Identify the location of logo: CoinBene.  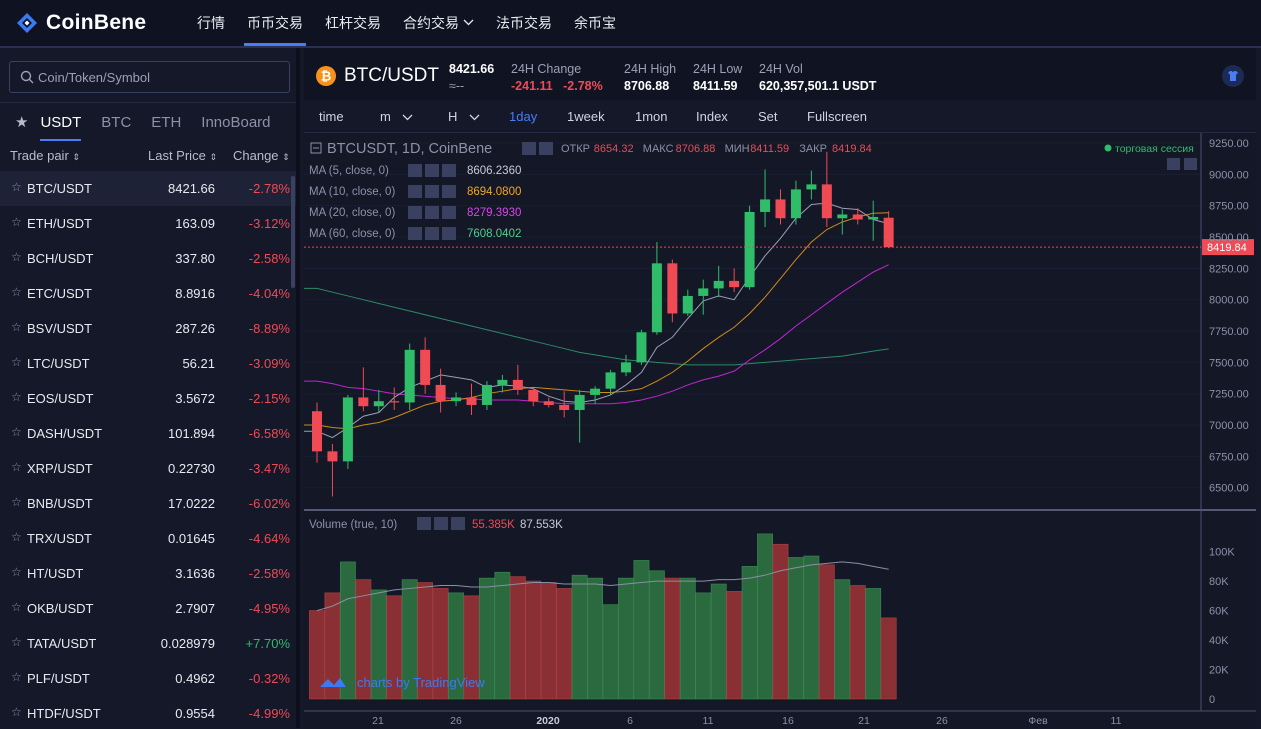
(101, 23).